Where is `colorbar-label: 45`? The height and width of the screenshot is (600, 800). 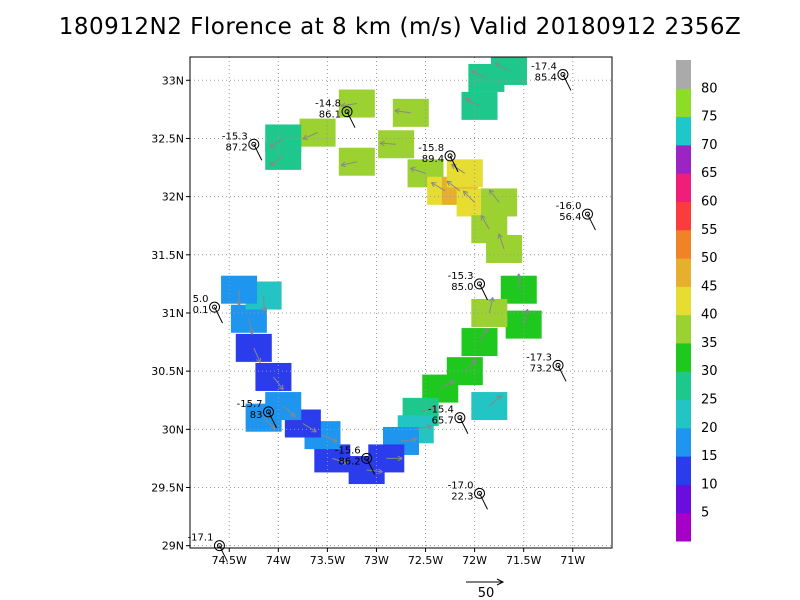 colorbar-label: 45 is located at coordinates (709, 286).